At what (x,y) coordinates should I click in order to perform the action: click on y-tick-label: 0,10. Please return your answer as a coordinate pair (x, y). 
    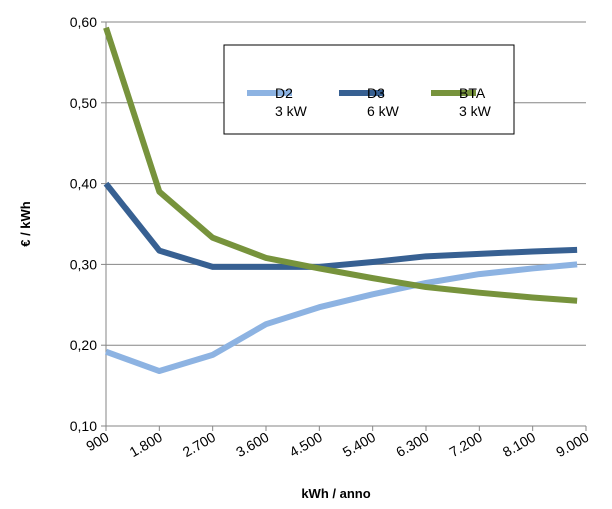
    Looking at the image, I should click on (83, 426).